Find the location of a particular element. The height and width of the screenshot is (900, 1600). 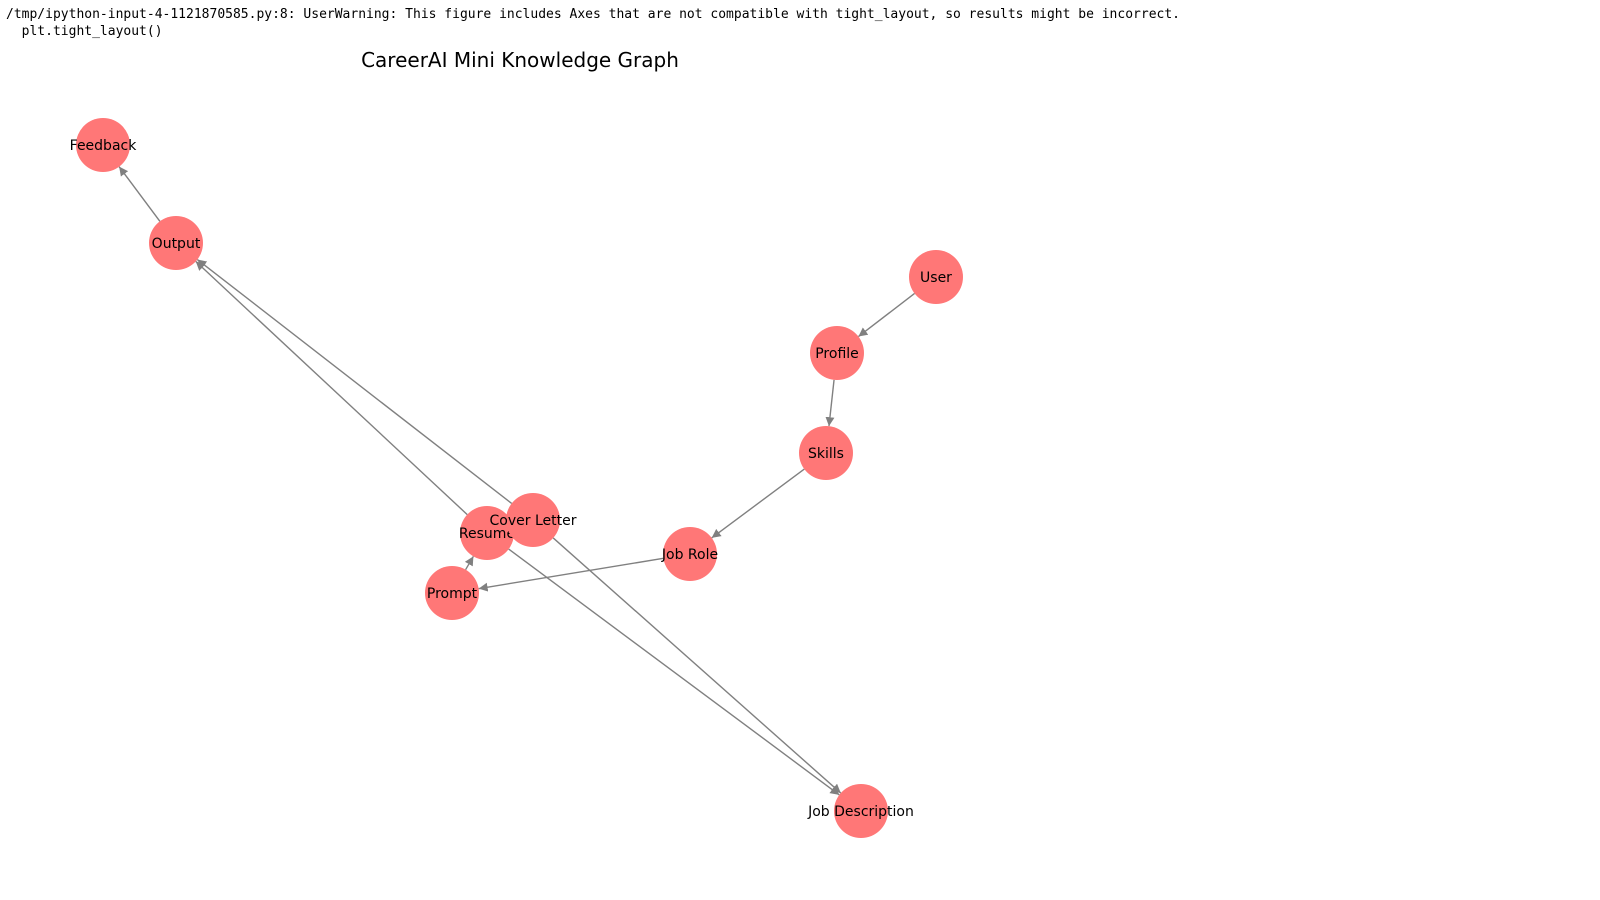

node-label-profile: Profile is located at coordinates (837, 354).